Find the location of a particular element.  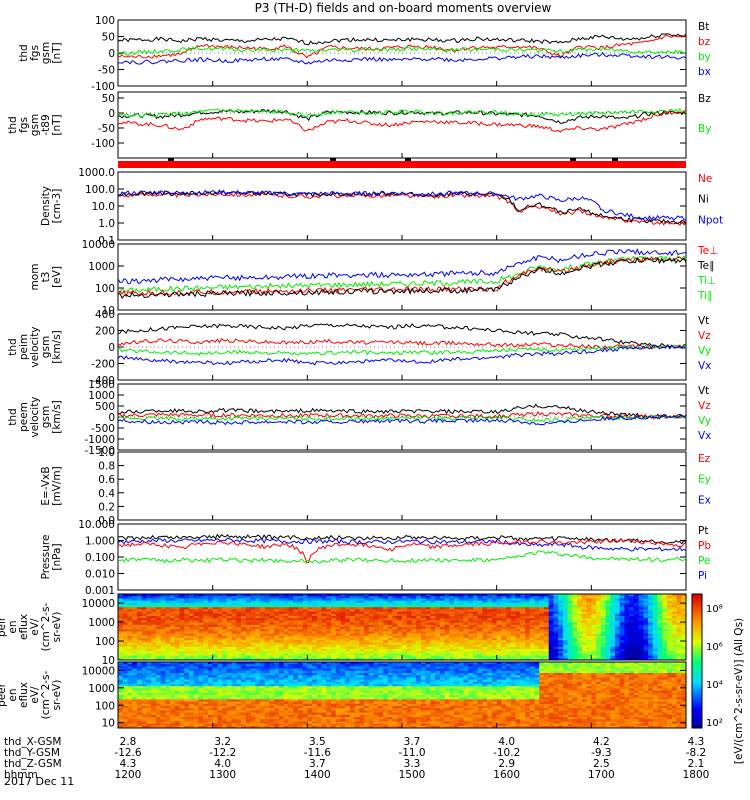

y-axis-label: thdpeimvelocitygsm[km/s] is located at coordinates (35, 346).